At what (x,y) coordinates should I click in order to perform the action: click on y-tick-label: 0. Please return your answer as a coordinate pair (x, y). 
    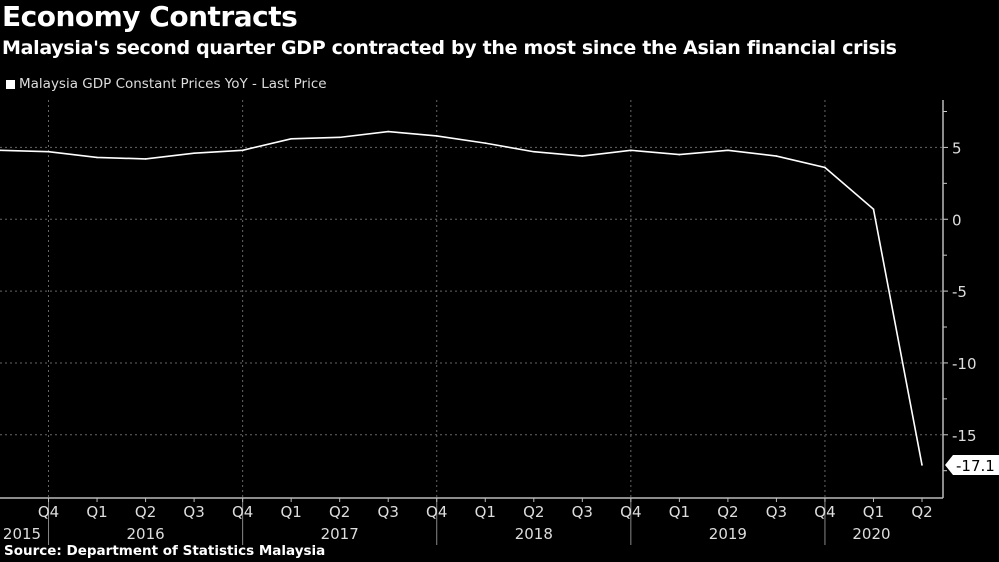
    Looking at the image, I should click on (957, 220).